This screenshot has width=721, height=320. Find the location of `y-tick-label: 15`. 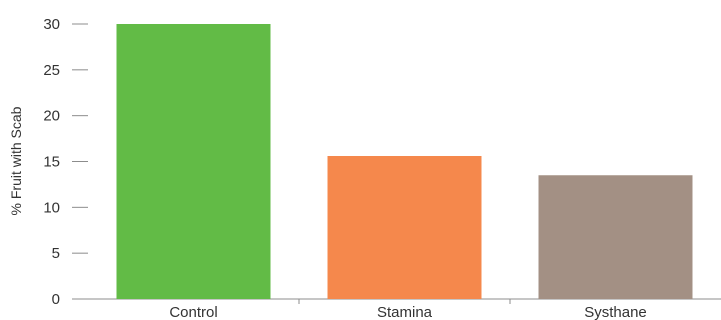

y-tick-label: 15 is located at coordinates (51, 162).